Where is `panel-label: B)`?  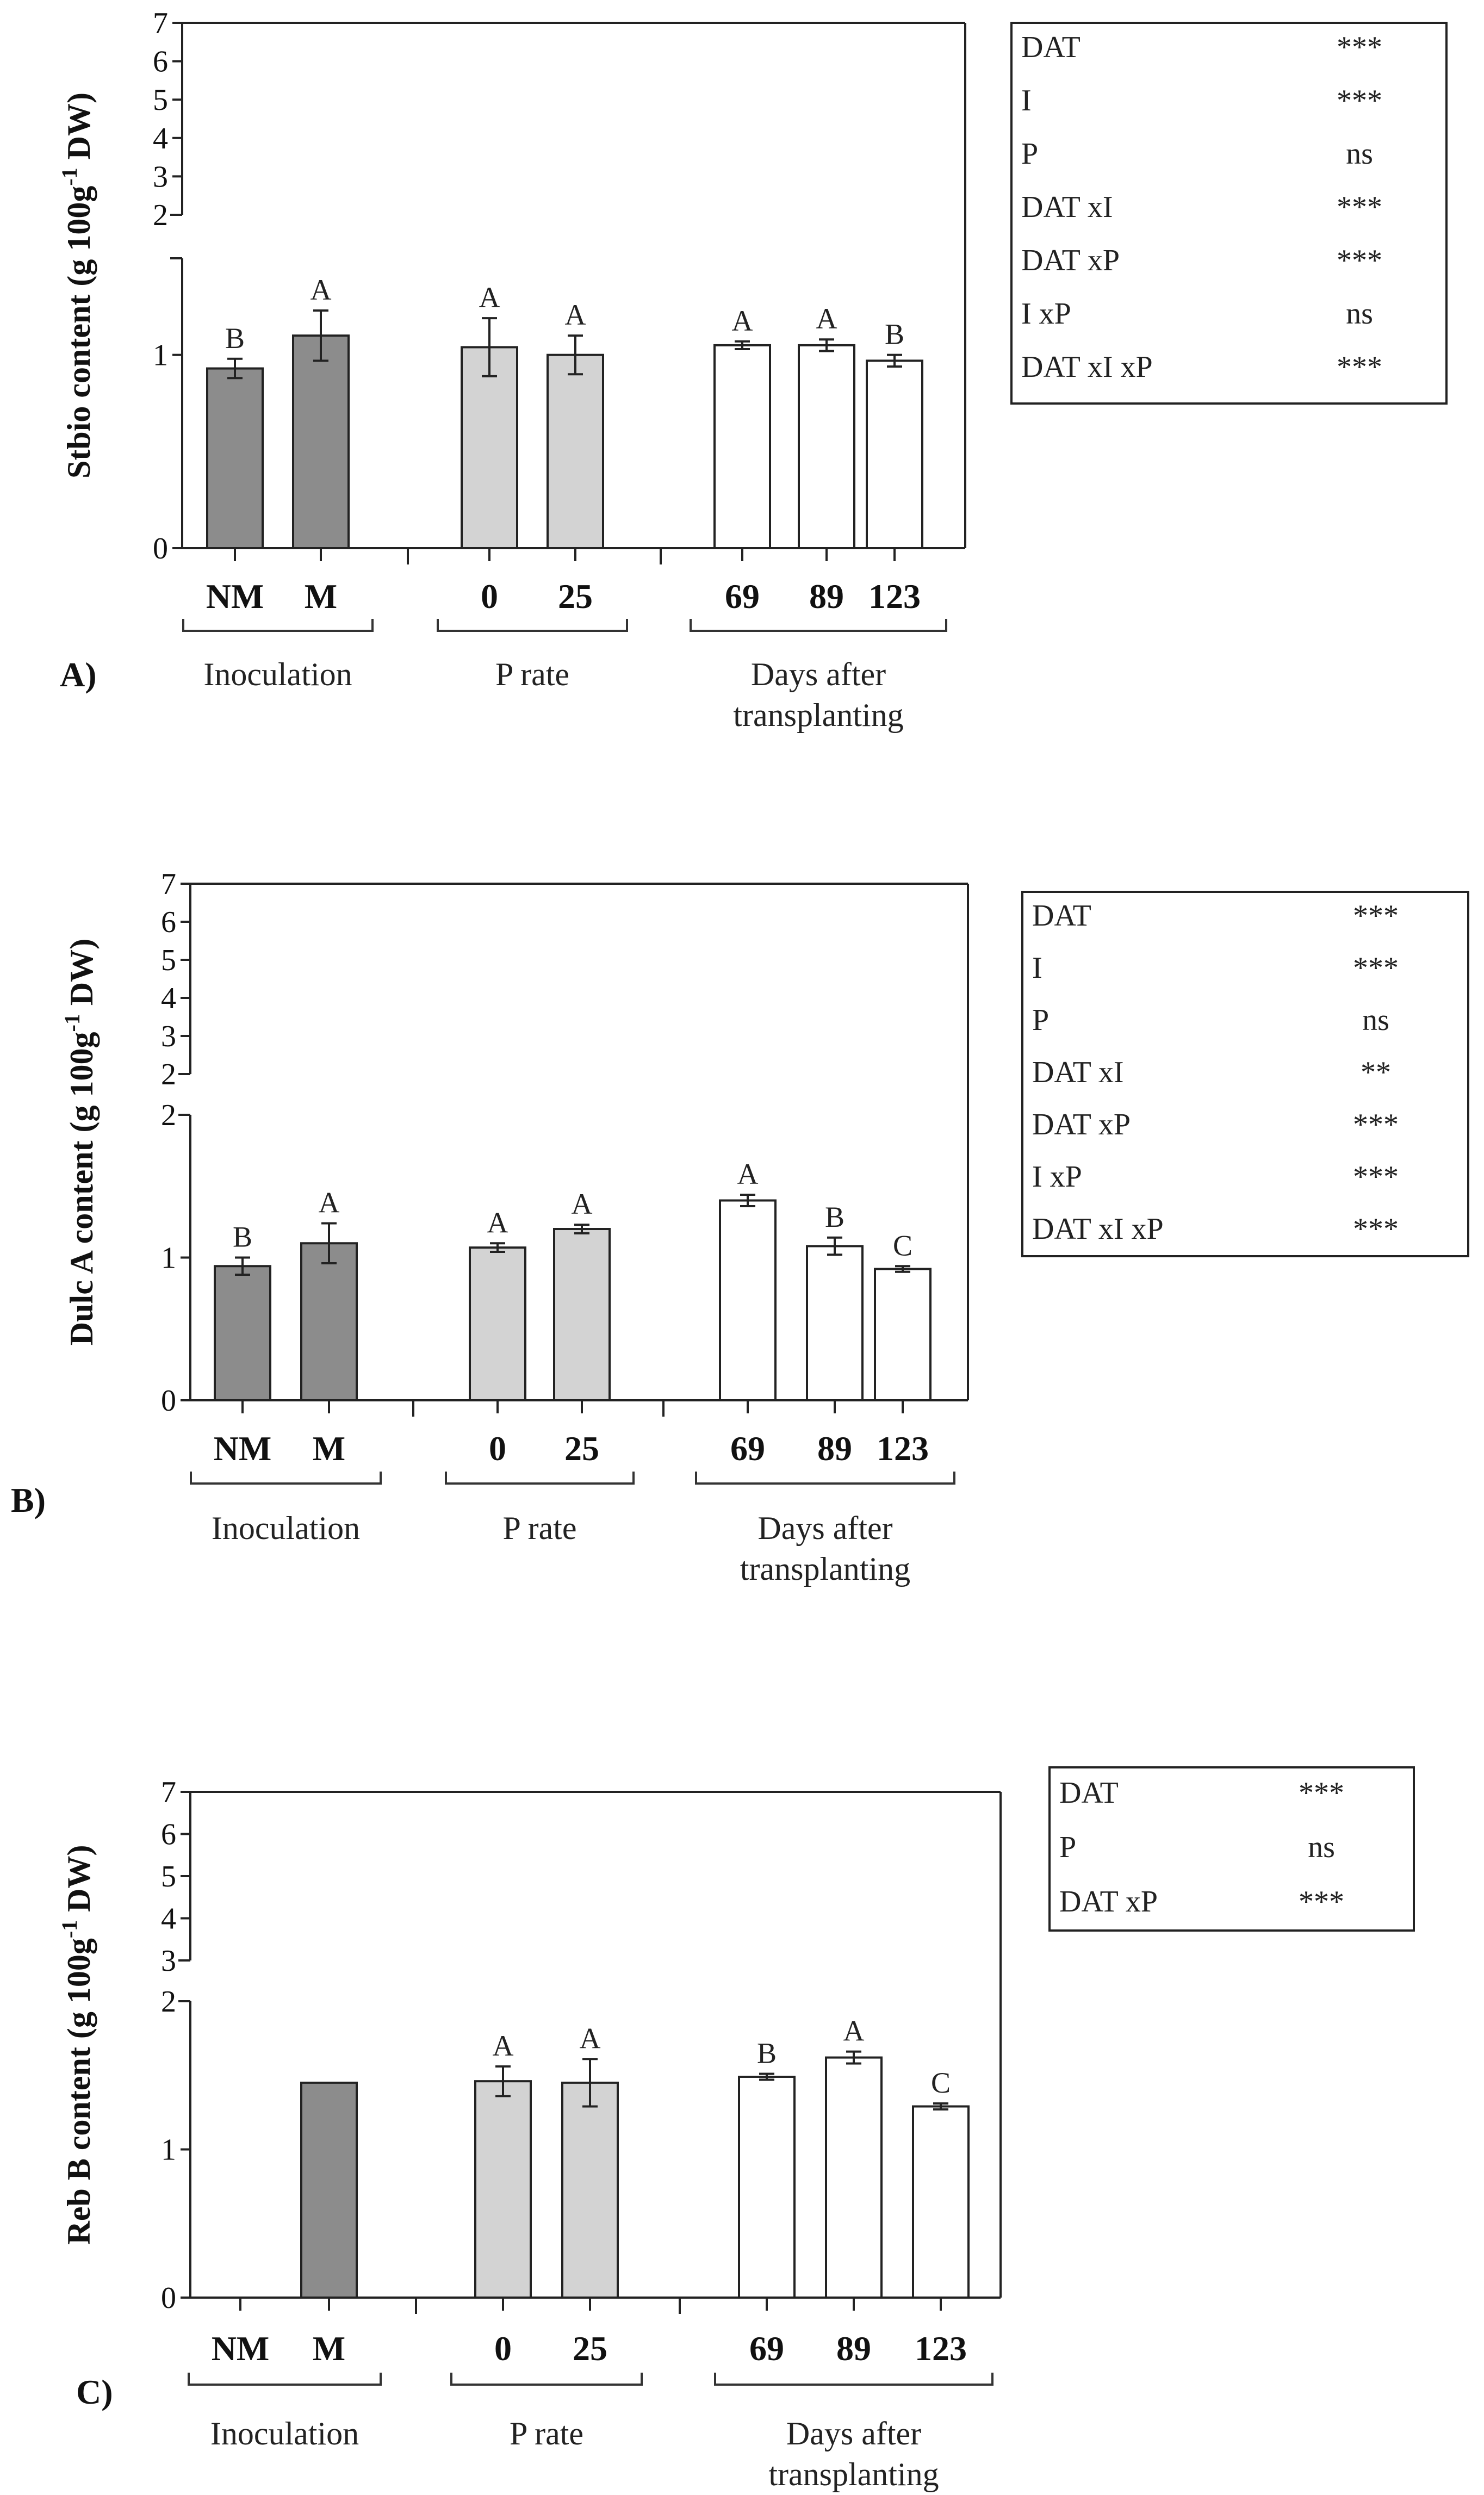
panel-label: B) is located at coordinates (29, 1500).